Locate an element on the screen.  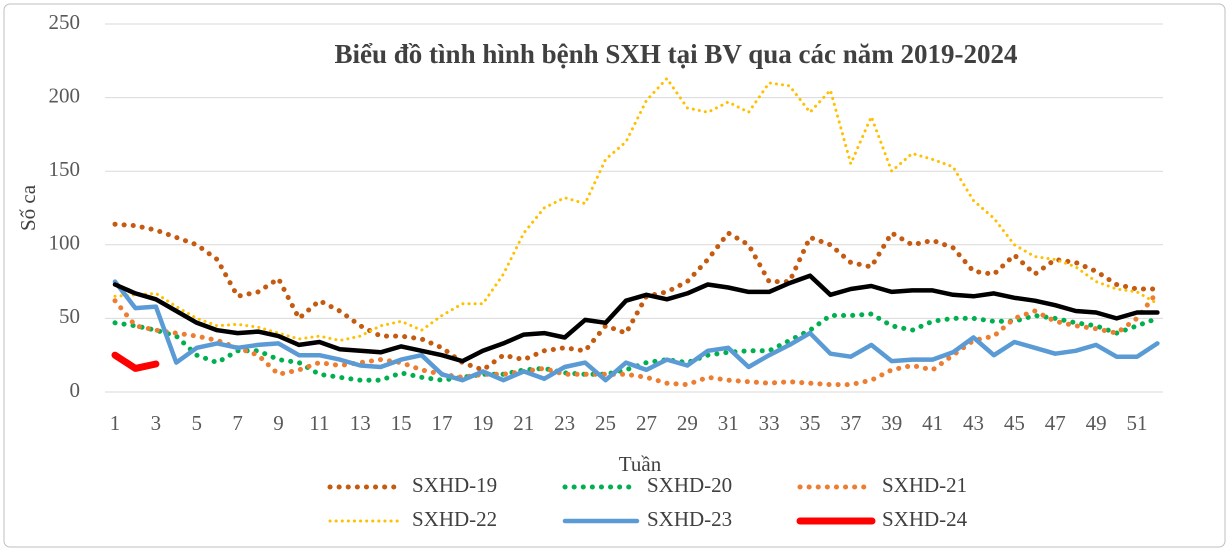
x-tick-label: 49 is located at coordinates (1096, 423).